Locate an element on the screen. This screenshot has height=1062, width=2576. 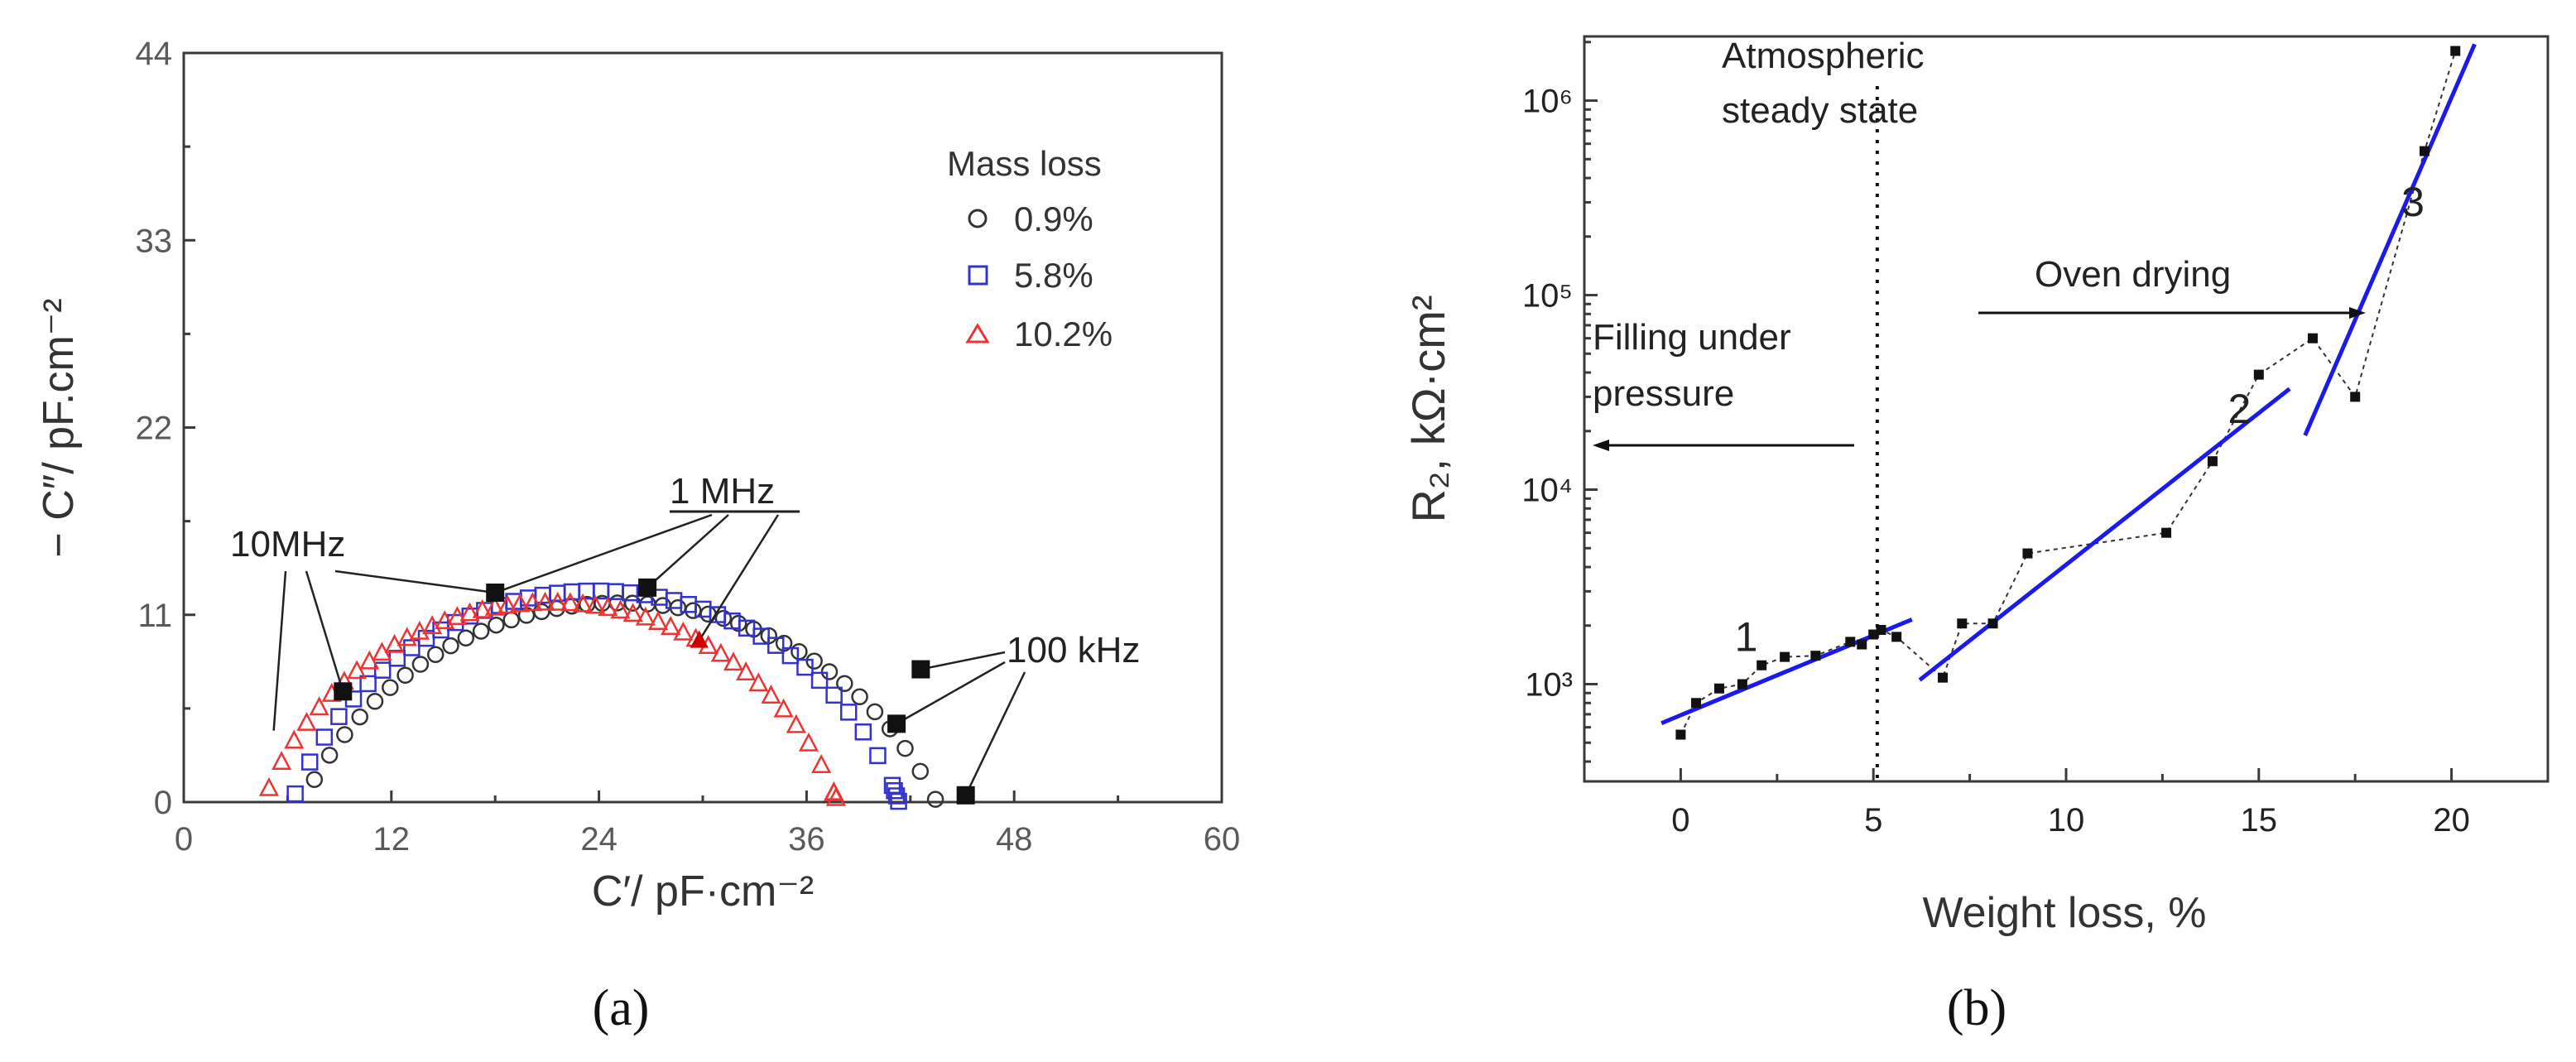
panel-a-series is located at coordinates (601, 696).